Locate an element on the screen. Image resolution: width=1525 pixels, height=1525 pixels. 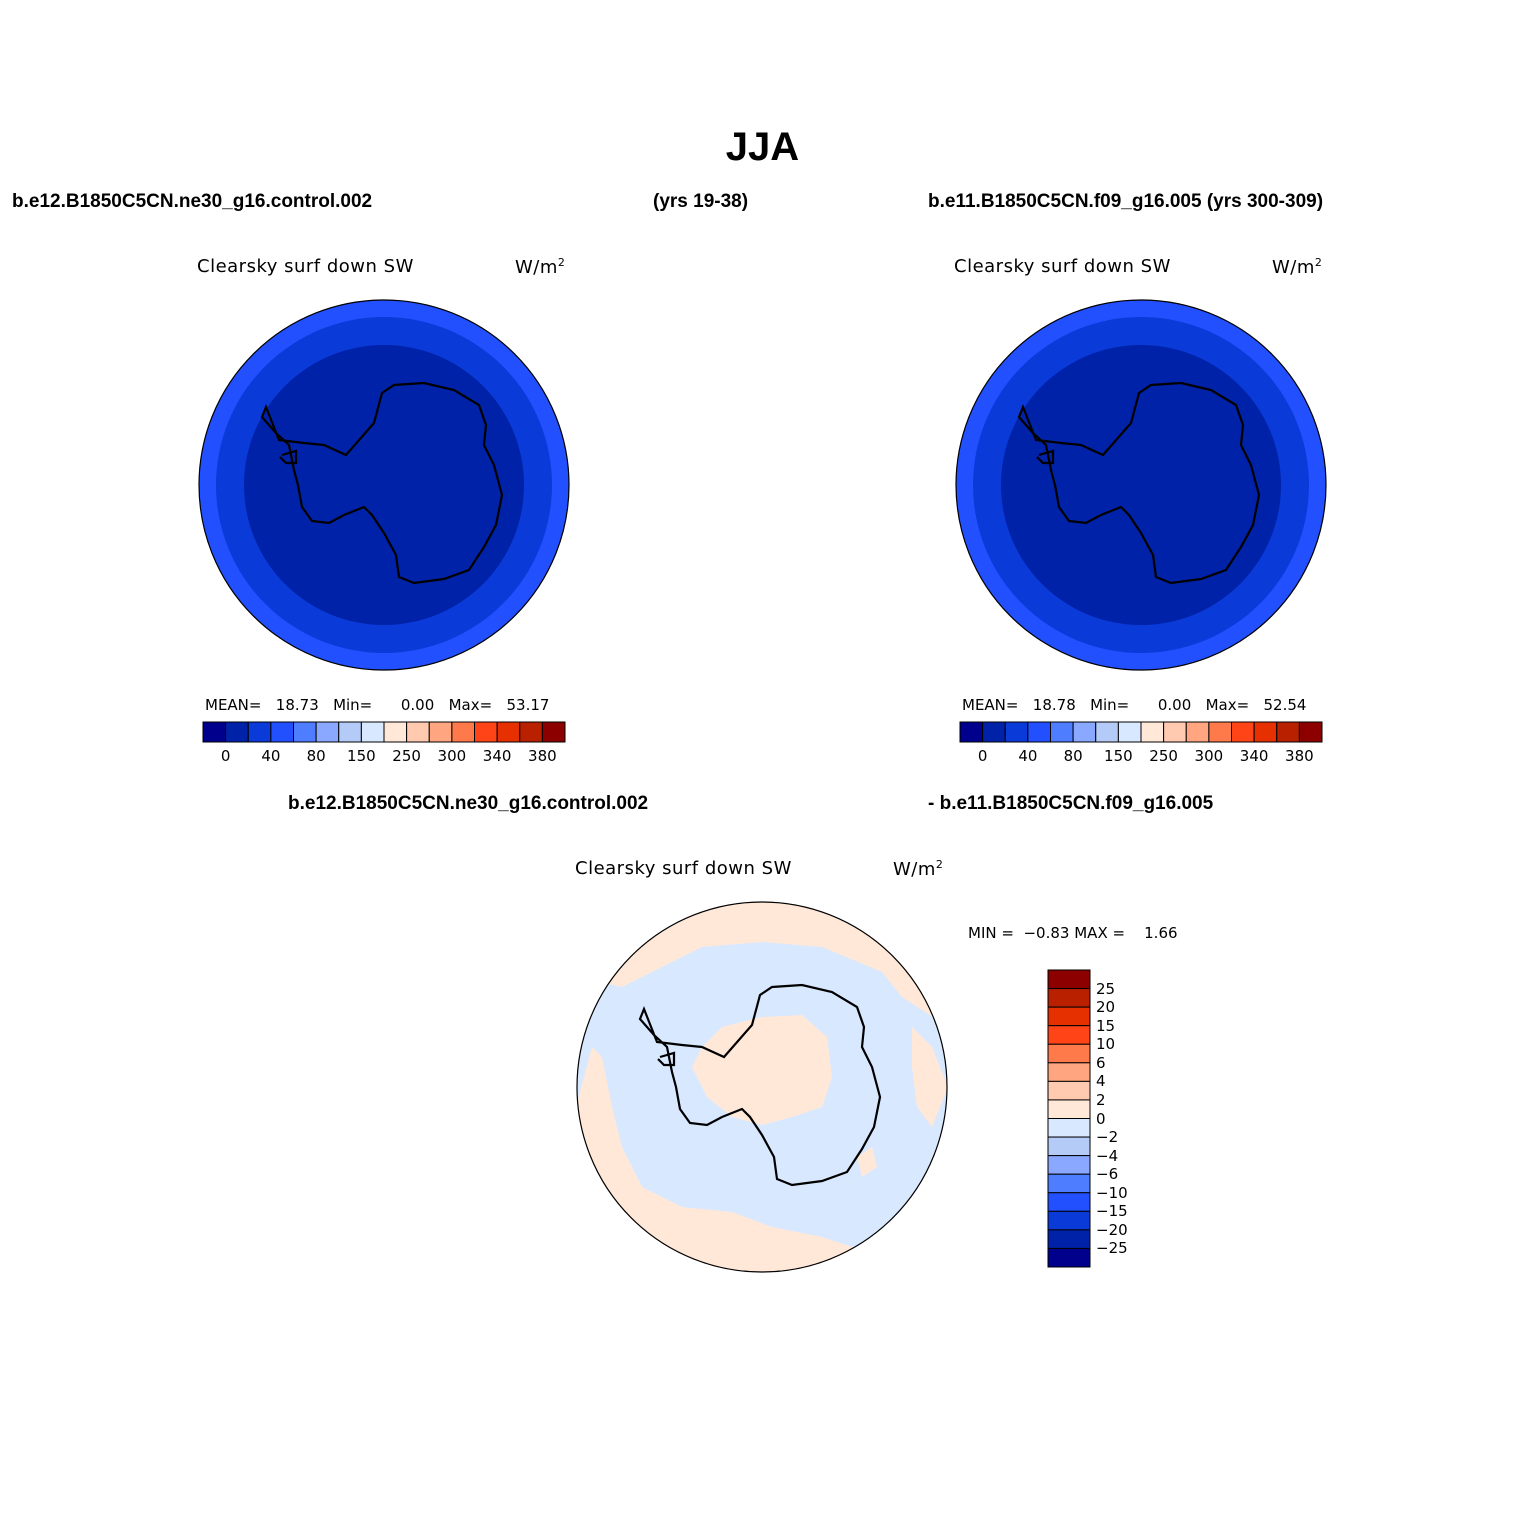
diff-colorbar-ticks: 25 20 15 10 6 4 2 0 −2 −4 −6 −10 −15 −20 −25 is located at coordinates (1121, 1119).